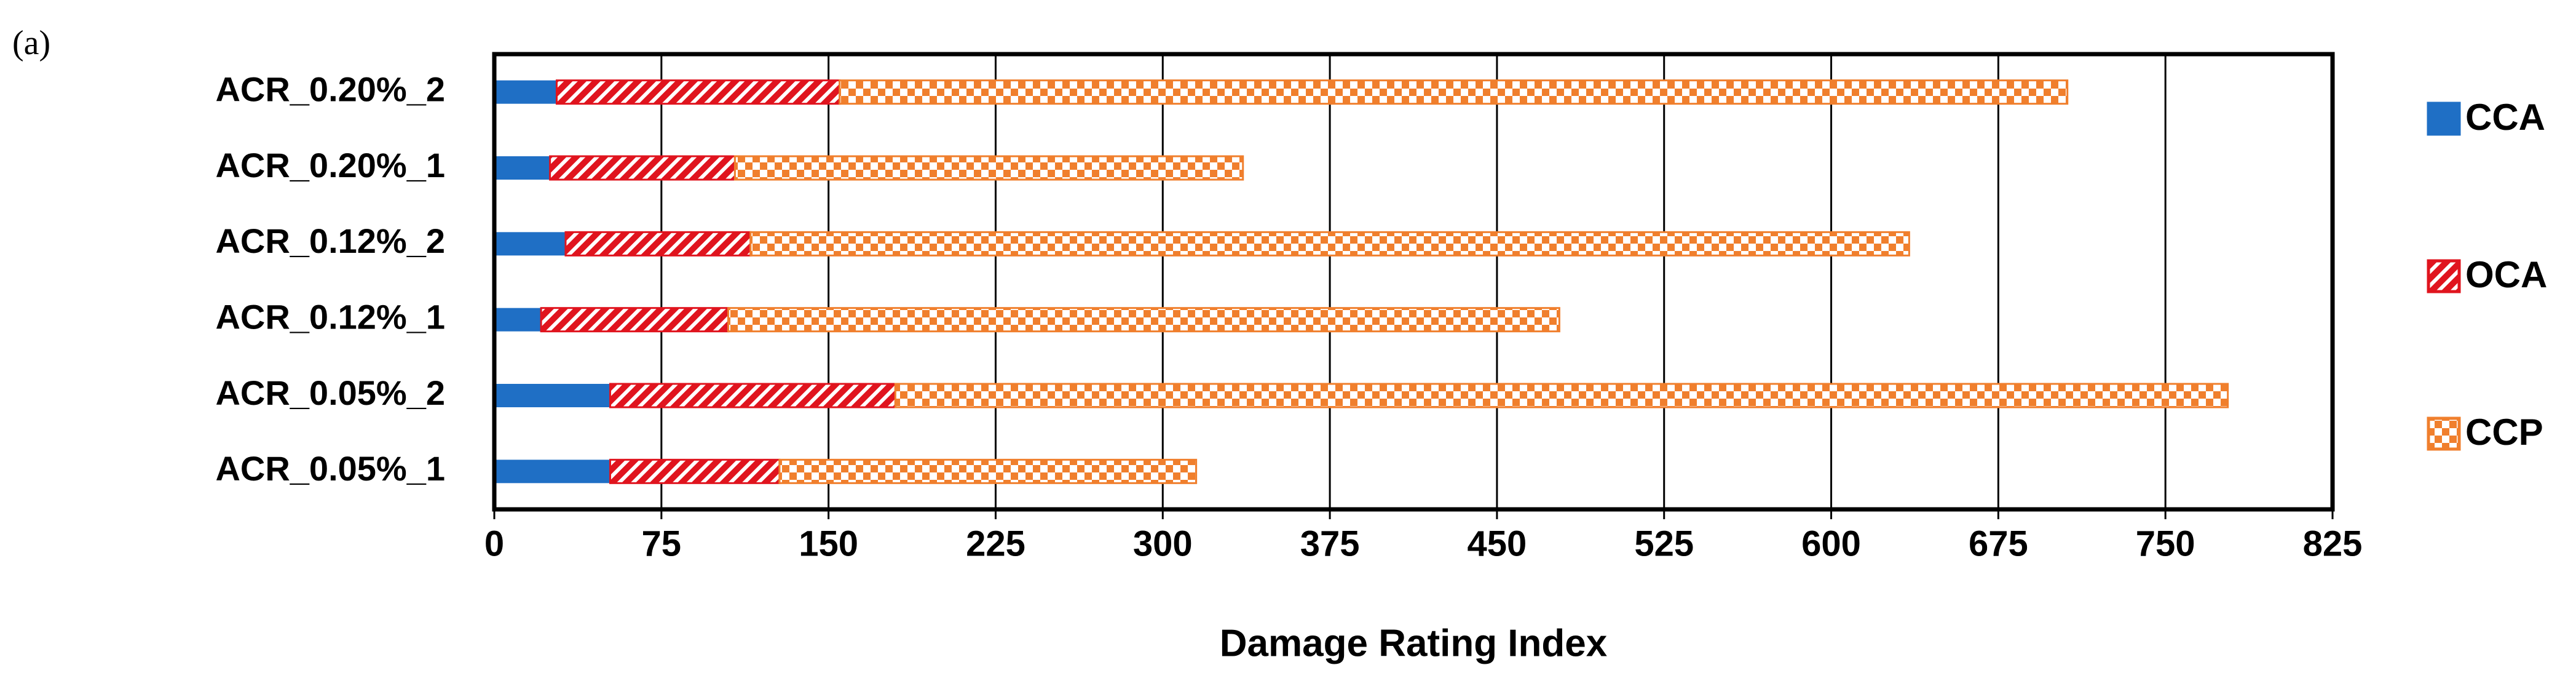 The height and width of the screenshot is (689, 2576). I want to click on y-tick-label: ACR_0.05%_2, so click(330, 392).